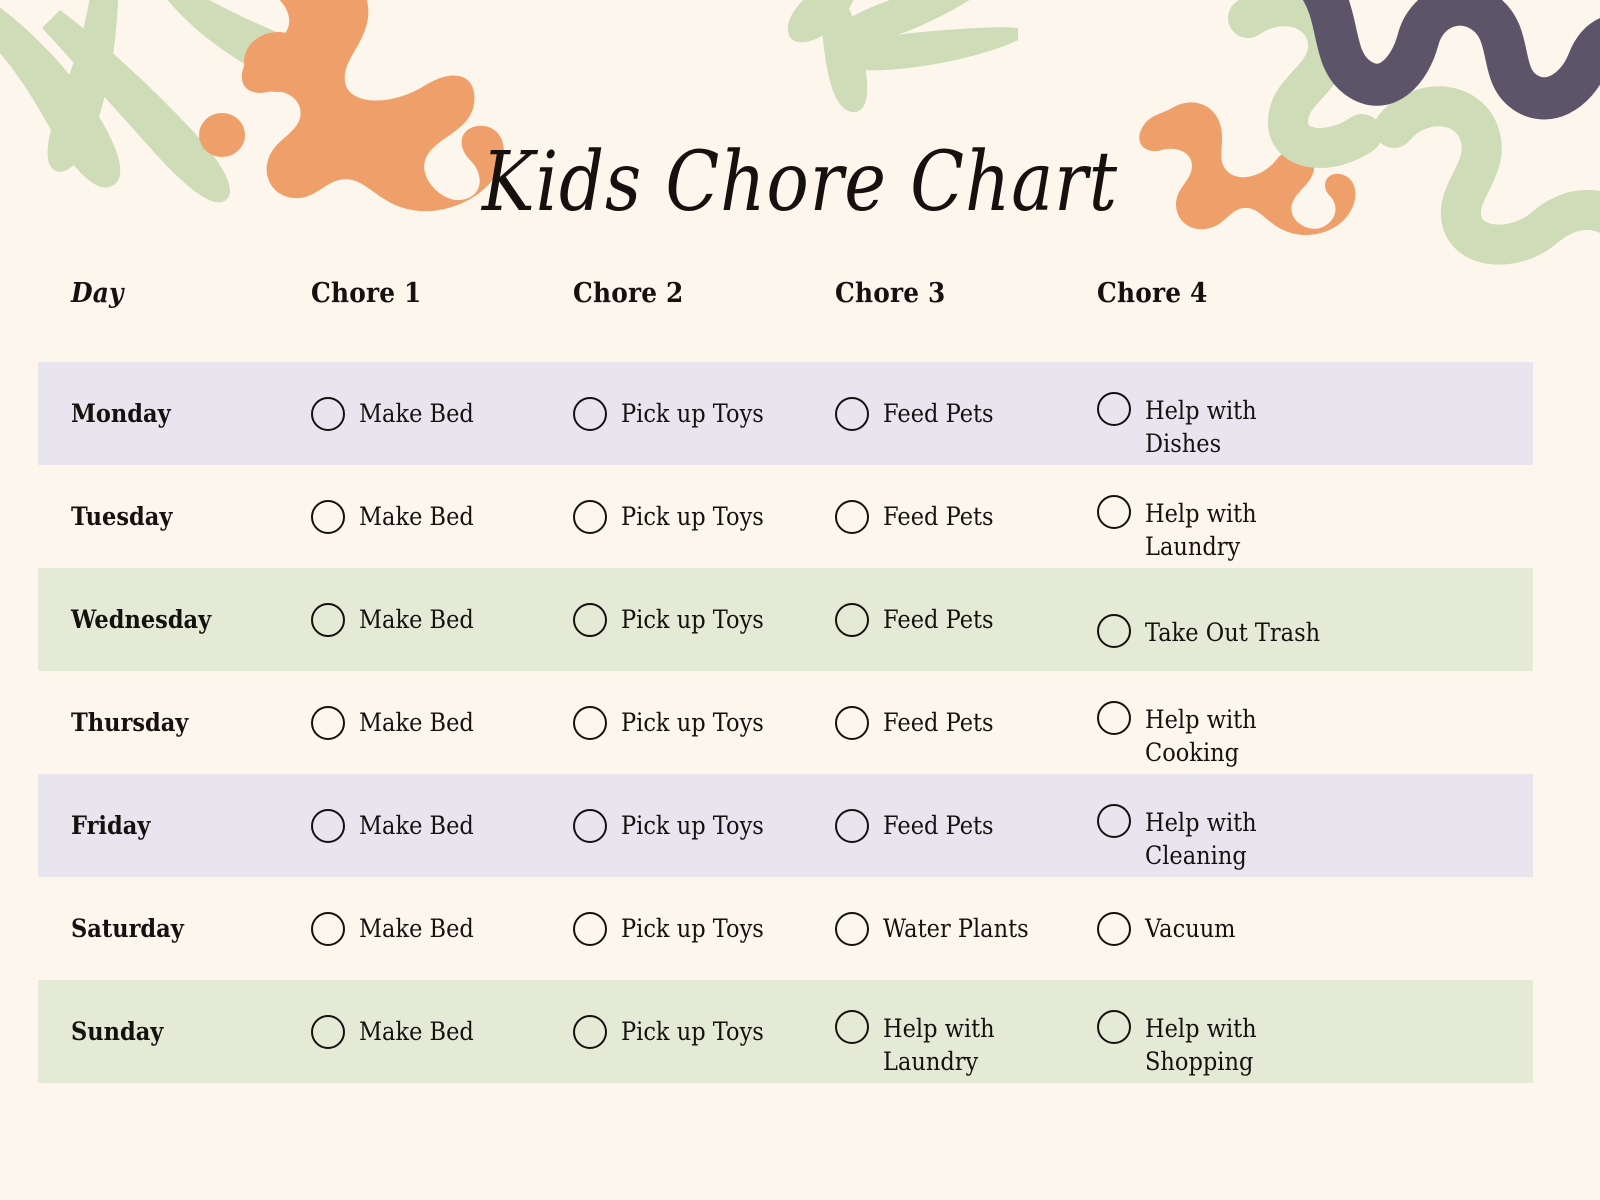  What do you see at coordinates (127, 928) in the screenshot?
I see `day-label: Saturday` at bounding box center [127, 928].